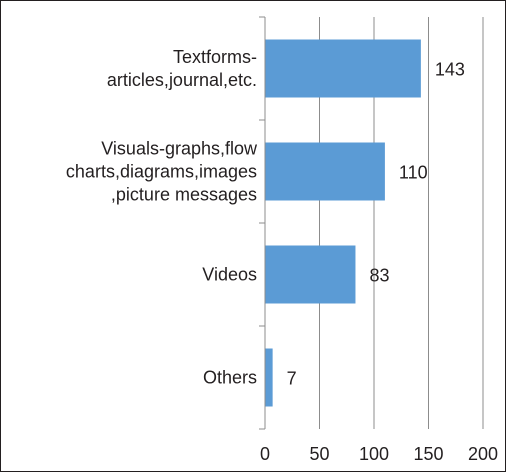  I want to click on category-label-0: Textforms-articles,journal,etc., so click(182, 68).